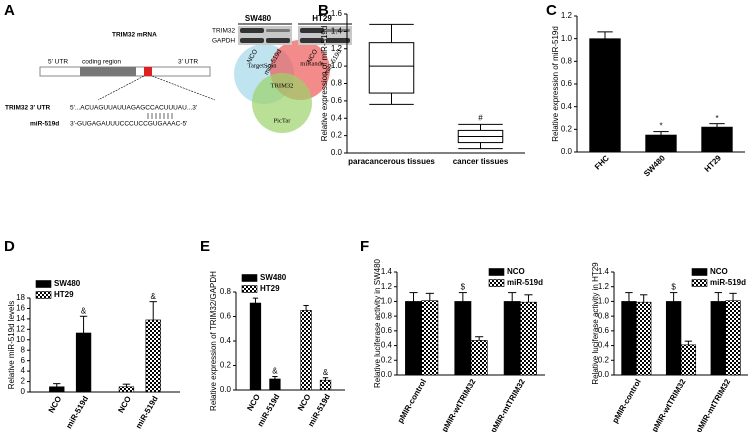 The image size is (753, 432). What do you see at coordinates (391, 68) in the screenshot?
I see `box` at bounding box center [391, 68].